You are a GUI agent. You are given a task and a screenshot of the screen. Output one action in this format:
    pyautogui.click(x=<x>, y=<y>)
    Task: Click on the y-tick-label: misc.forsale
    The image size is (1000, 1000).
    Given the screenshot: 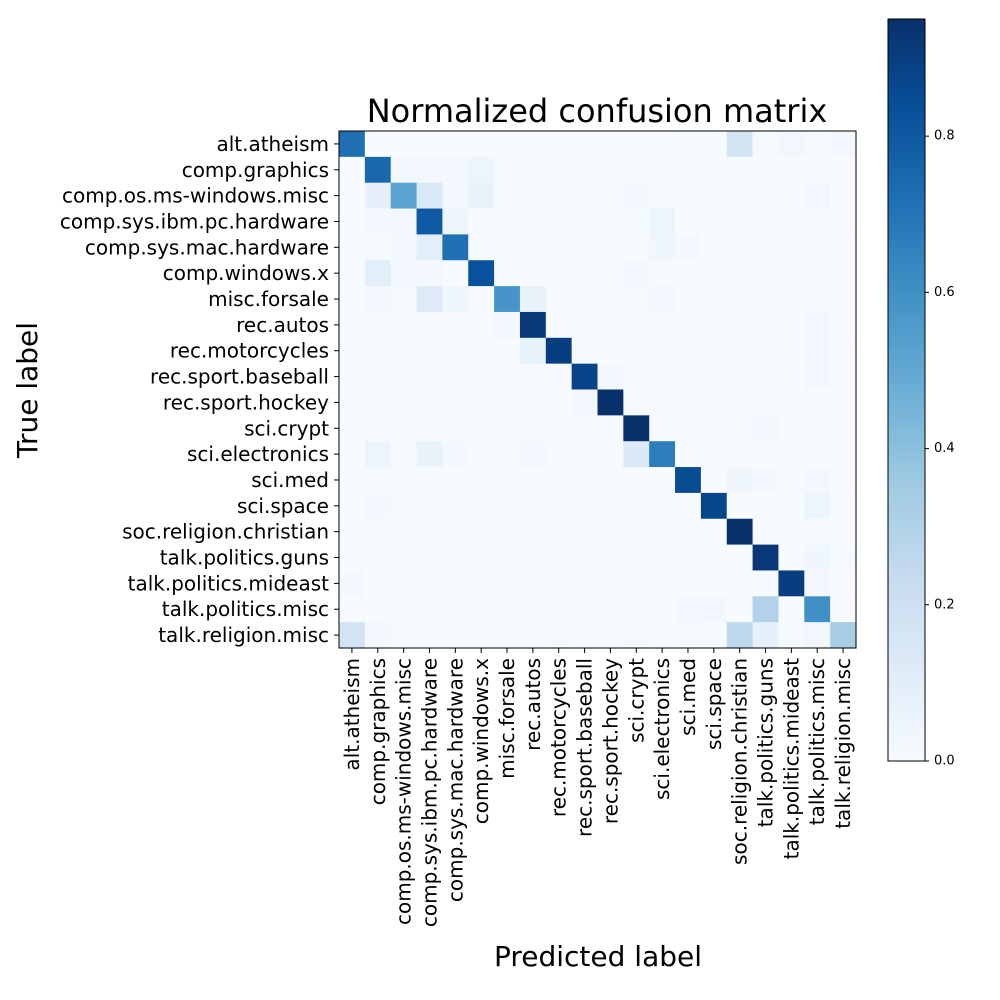 What is the action you would take?
    pyautogui.click(x=268, y=299)
    